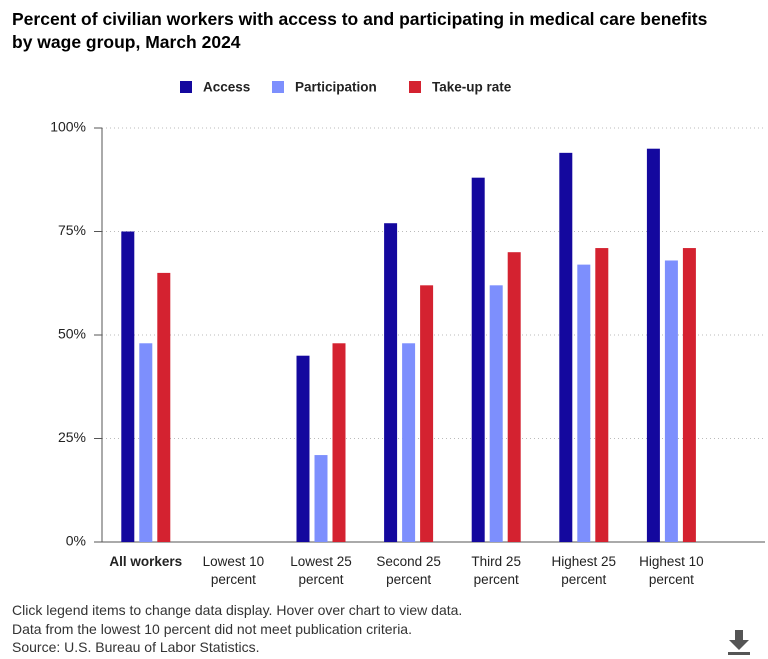 This screenshot has width=768, height=659. I want to click on y-tick-label: 75%, so click(72, 230).